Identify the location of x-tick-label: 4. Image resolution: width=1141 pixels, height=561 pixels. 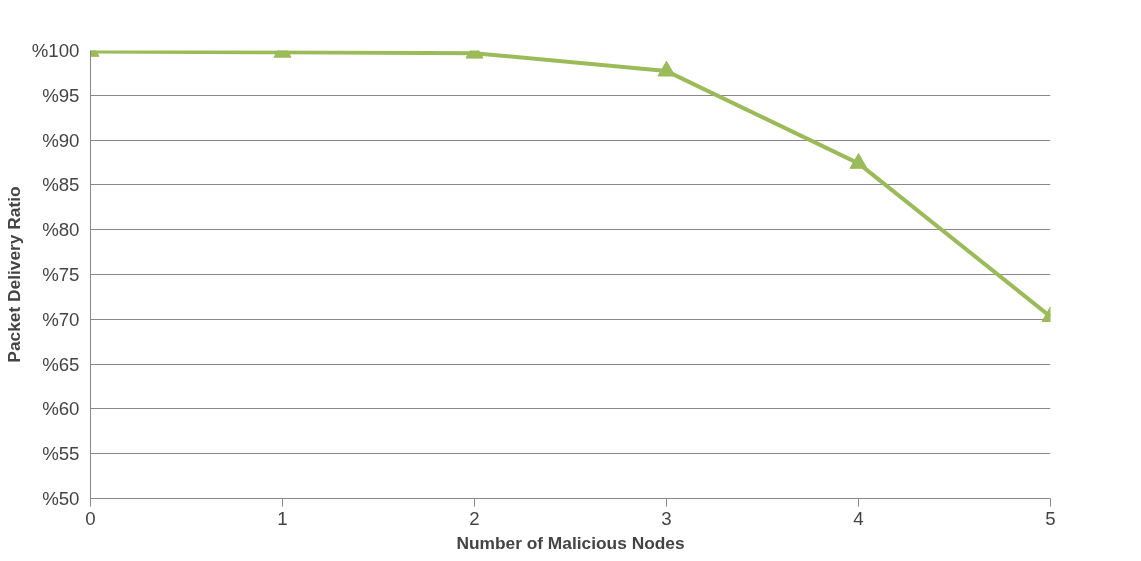
(858, 518).